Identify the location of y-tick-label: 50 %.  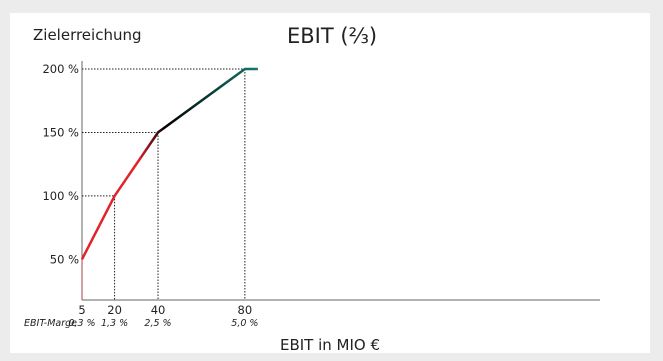
(64, 259).